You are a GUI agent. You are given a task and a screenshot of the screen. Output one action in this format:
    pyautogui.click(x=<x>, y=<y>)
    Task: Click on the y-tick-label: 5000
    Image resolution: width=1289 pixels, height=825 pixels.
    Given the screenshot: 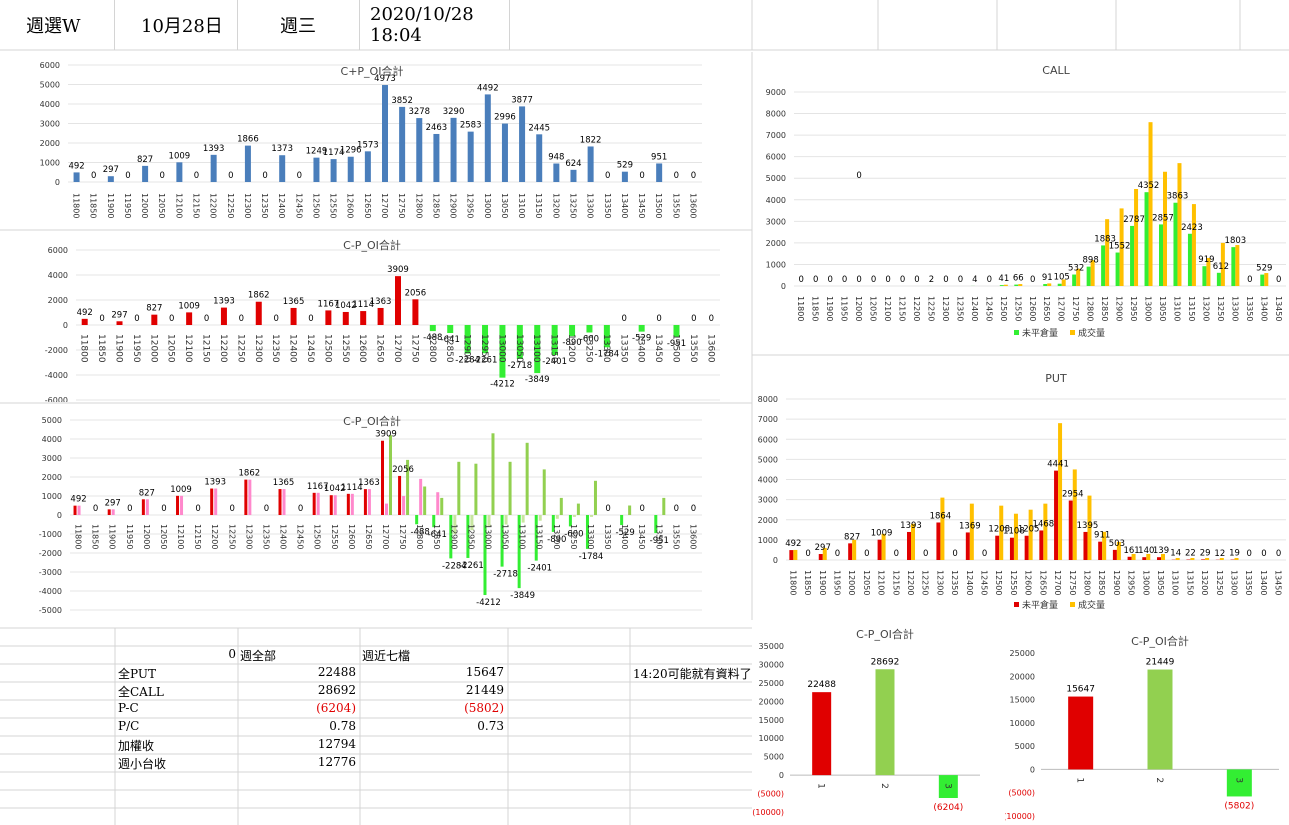 What is the action you would take?
    pyautogui.click(x=52, y=420)
    